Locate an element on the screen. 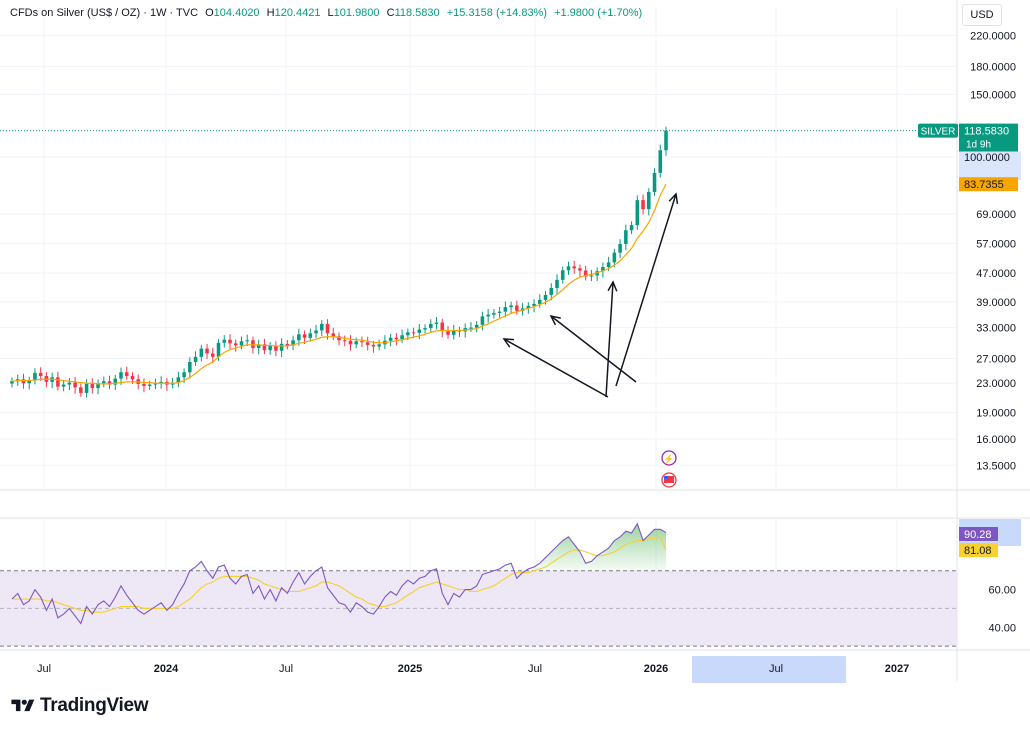  rsi-overbought-fill is located at coordinates (339, 547).